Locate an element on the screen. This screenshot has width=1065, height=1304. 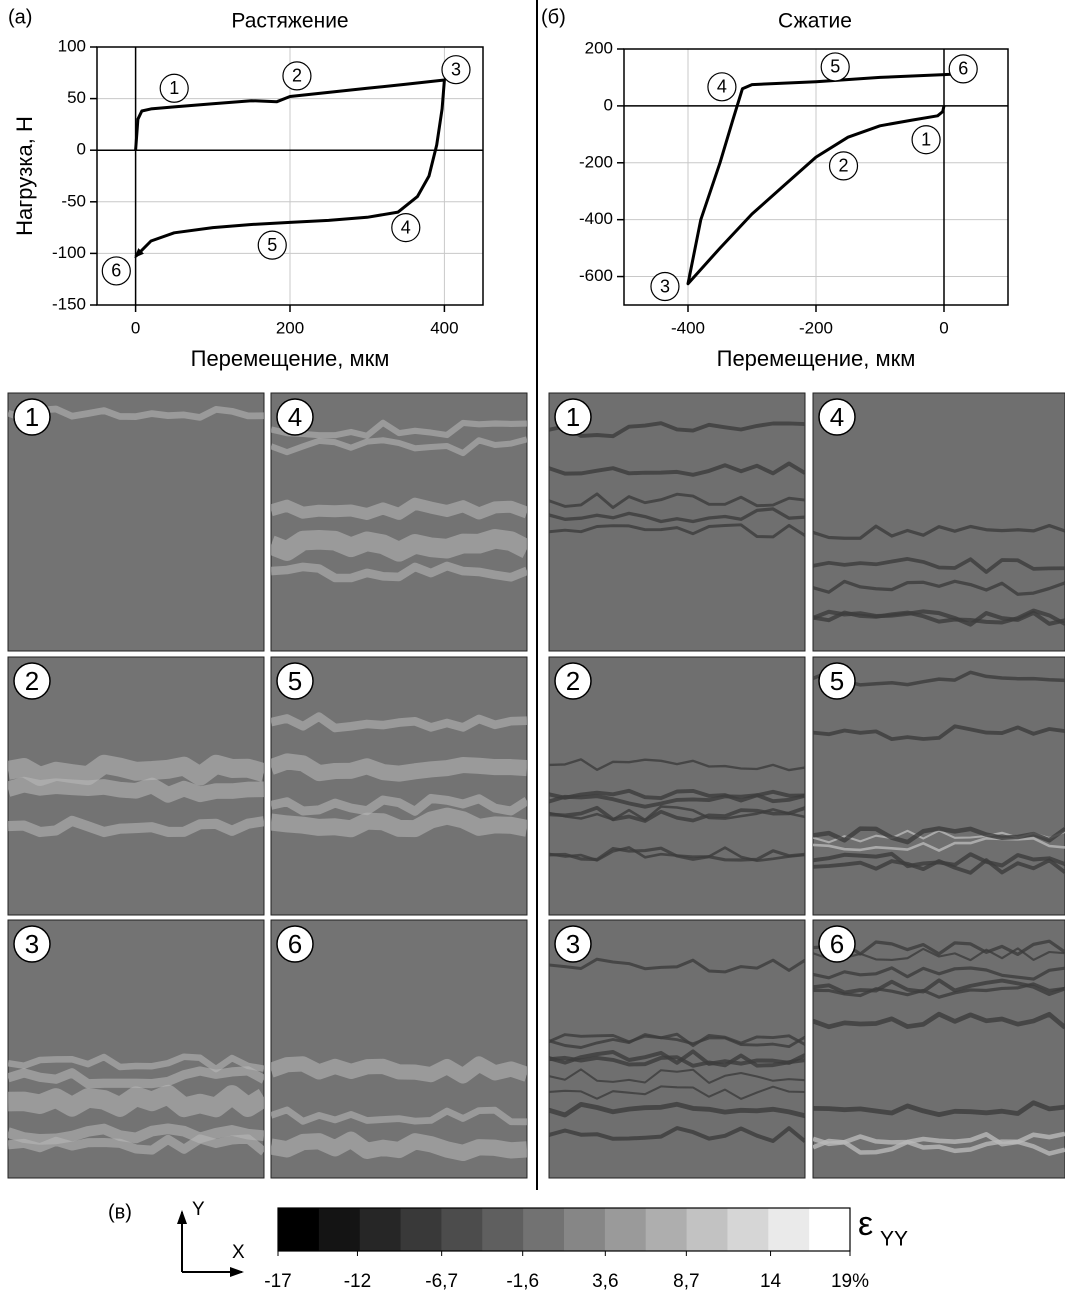
colorbar-tick-label: 8,7 is located at coordinates (686, 1281).